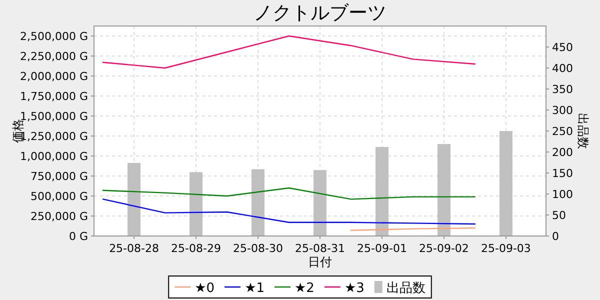 The height and width of the screenshot is (300, 600). What do you see at coordinates (258, 248) in the screenshot?
I see `x-tick-label: 25-08-30` at bounding box center [258, 248].